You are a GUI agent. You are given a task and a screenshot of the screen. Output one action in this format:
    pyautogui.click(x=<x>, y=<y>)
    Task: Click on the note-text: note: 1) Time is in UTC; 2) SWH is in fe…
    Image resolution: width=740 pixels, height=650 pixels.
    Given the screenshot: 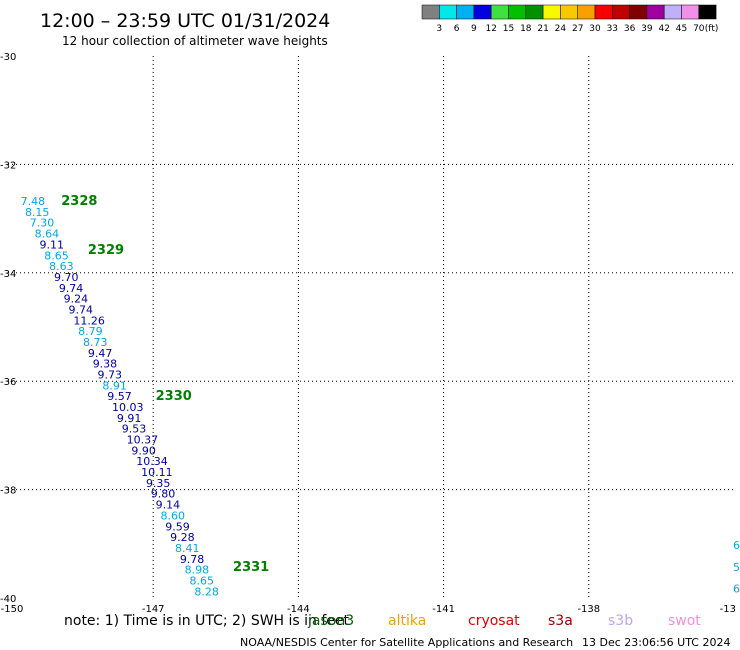 What is the action you would take?
    pyautogui.click(x=207, y=621)
    